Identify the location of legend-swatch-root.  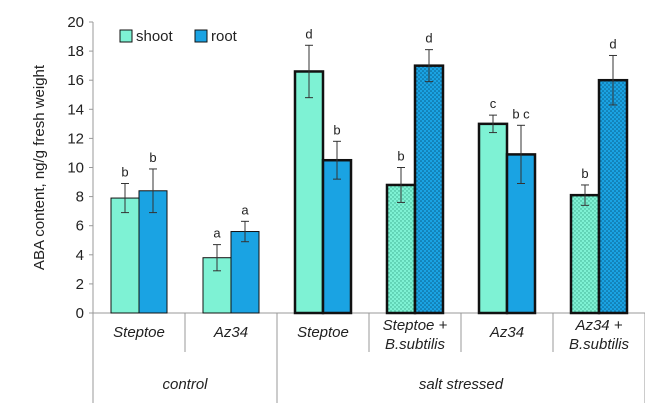
(201, 36).